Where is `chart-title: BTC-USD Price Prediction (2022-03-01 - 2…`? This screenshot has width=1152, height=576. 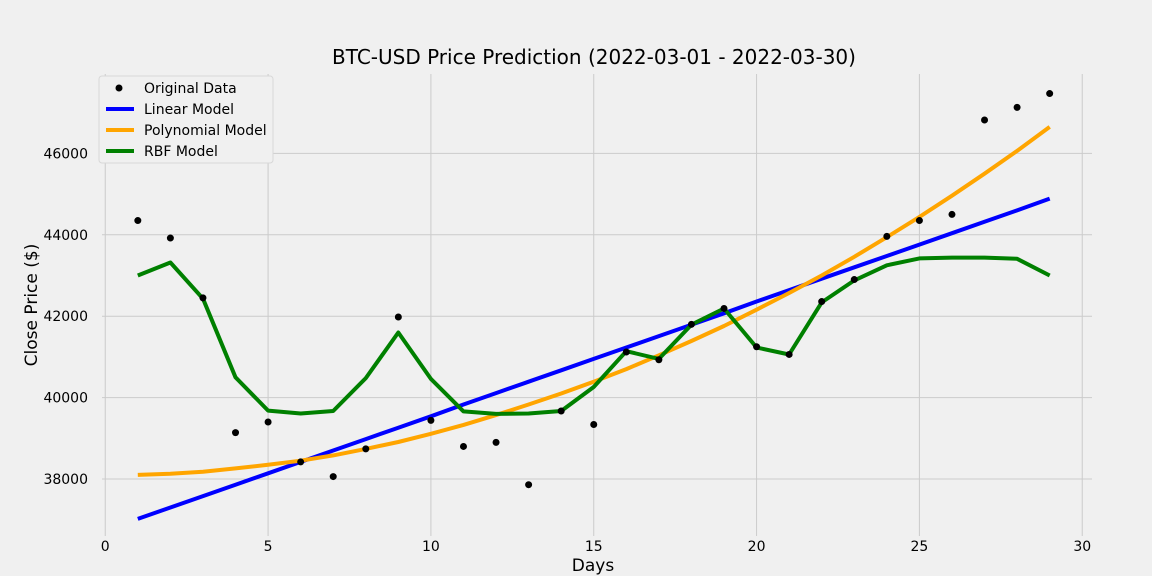
chart-title: BTC-USD Price Prediction (2022-03-01 - 2… is located at coordinates (594, 57).